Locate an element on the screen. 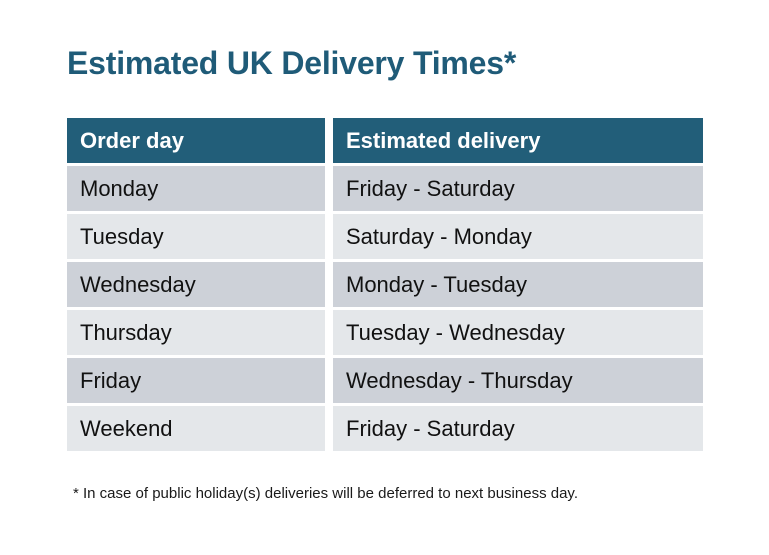  cell-order-day: Weekend is located at coordinates (196, 428).